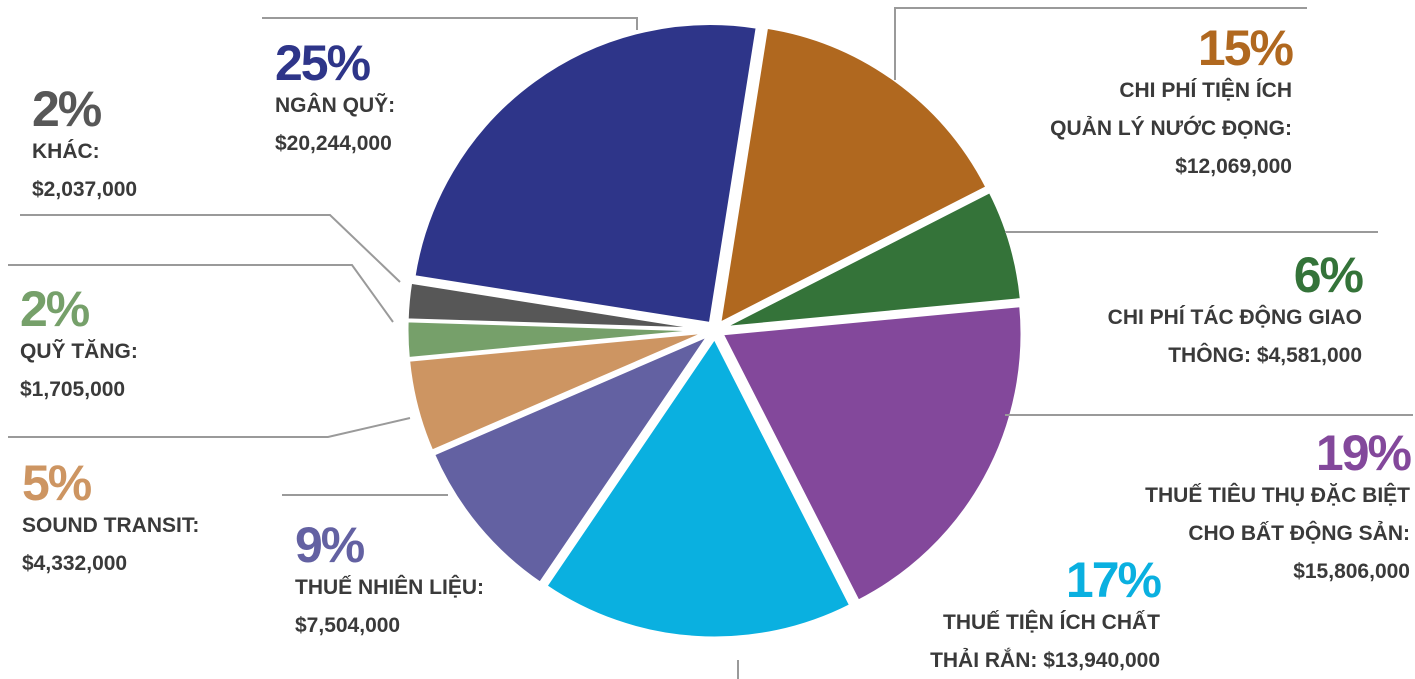 The height and width of the screenshot is (679, 1415). Describe the element at coordinates (110, 525) in the screenshot. I see `slice-label: SOUND TRANSIT:` at that location.